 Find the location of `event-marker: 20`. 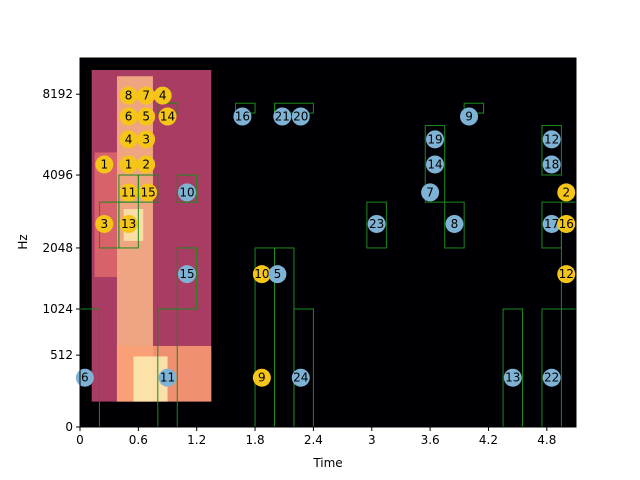

event-marker: 20 is located at coordinates (300, 116).